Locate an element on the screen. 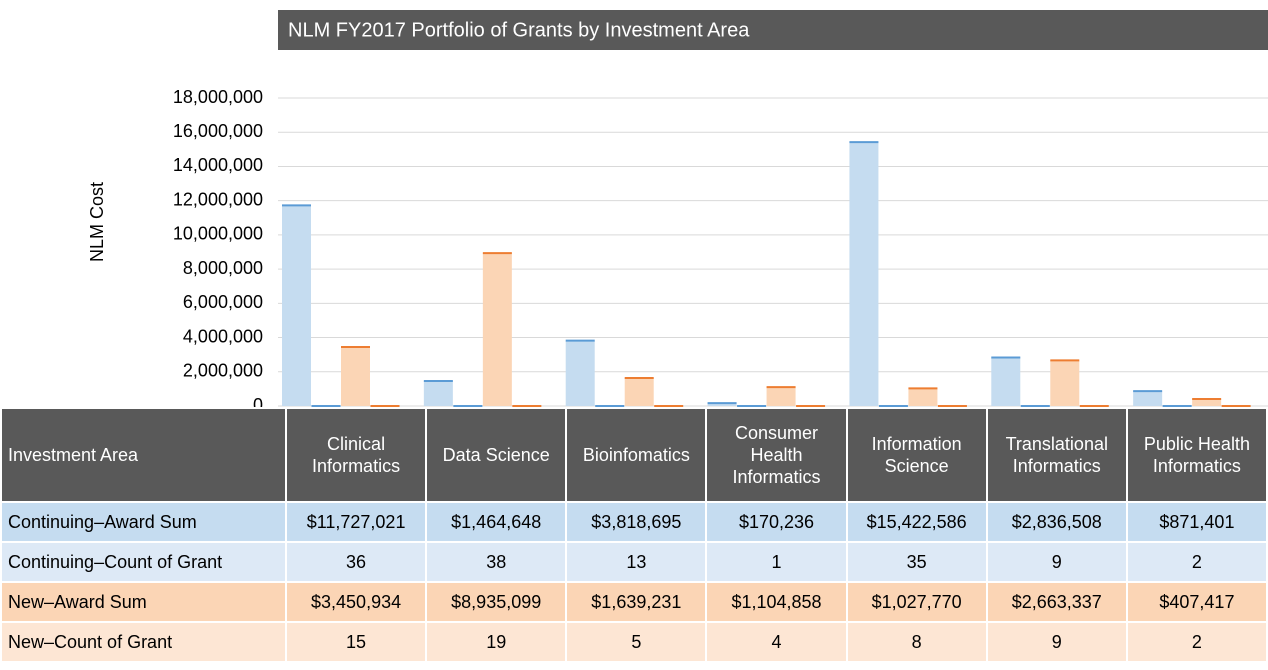 The width and height of the screenshot is (1268, 670). x-tick-label: Bioinfomatics is located at coordinates (636, 455).